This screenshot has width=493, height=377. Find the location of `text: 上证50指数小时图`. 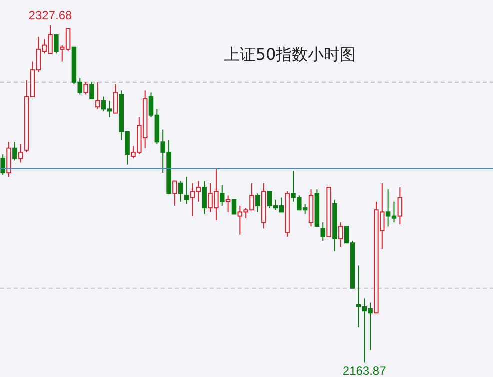

text: 上证50指数小时图 is located at coordinates (290, 54).